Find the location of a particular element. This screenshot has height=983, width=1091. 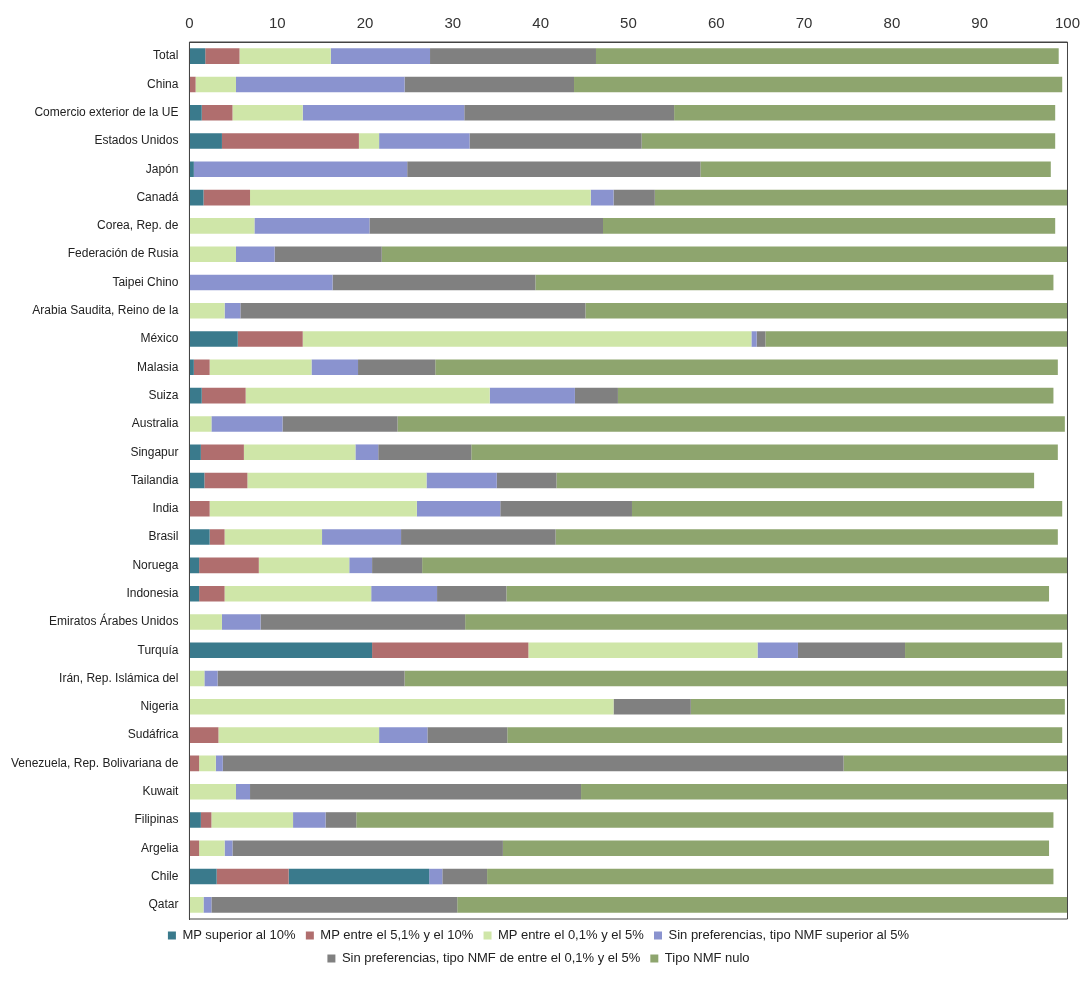

legend-label: MP entre el 0,1% y el 5% is located at coordinates (571, 935).